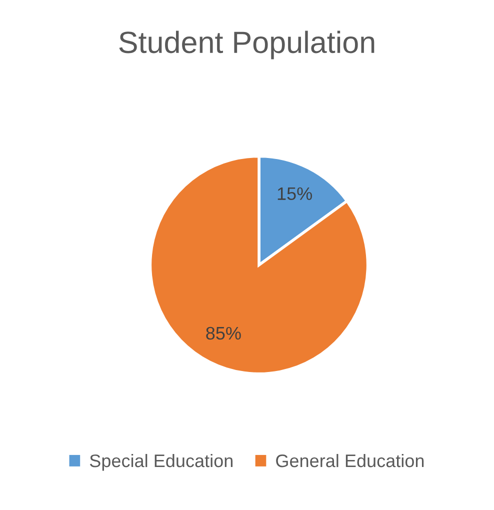 This screenshot has height=510, width=494. What do you see at coordinates (246, 45) in the screenshot?
I see `chart-title: Student Population` at bounding box center [246, 45].